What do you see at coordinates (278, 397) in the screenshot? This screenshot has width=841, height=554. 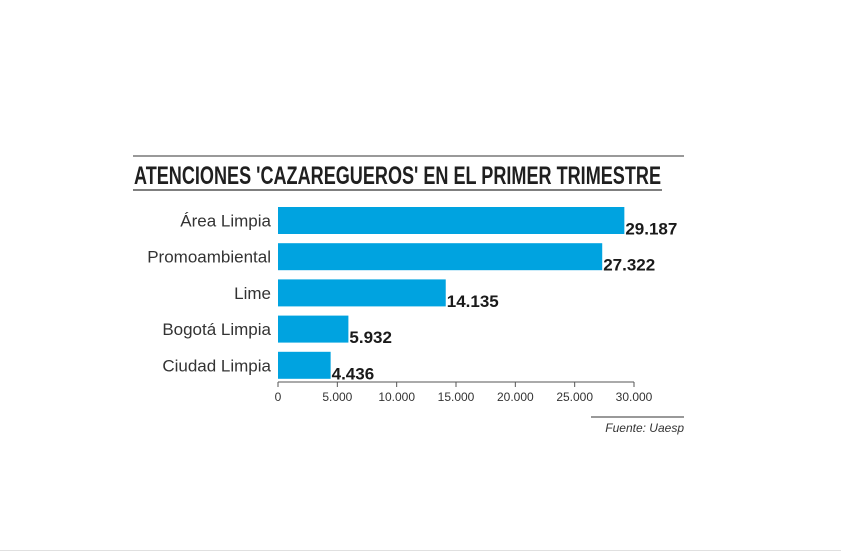 I see `tick-label-0: 0` at bounding box center [278, 397].